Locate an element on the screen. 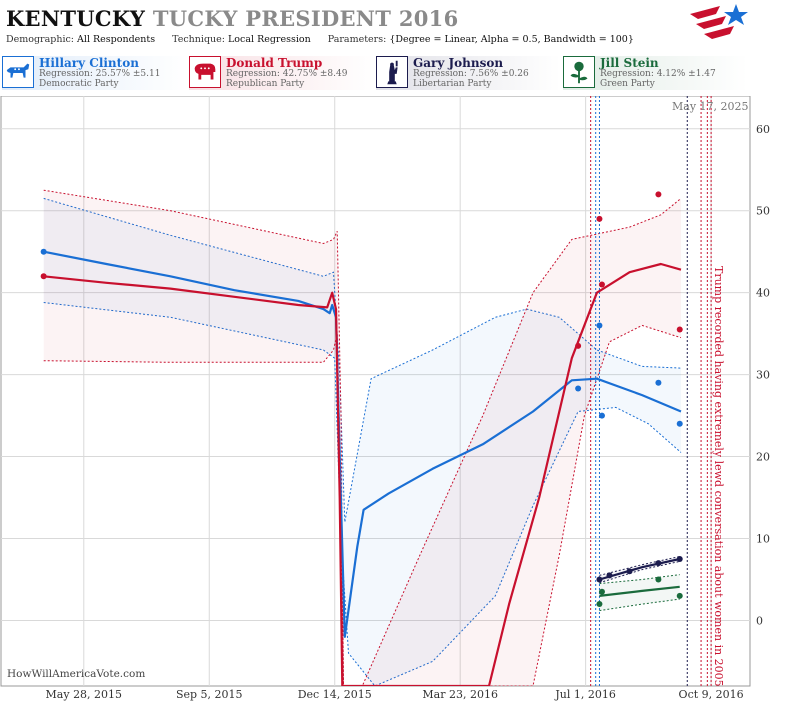 This screenshot has width=789, height=704. y-axis-ticks: 0 10 20 30 40 50 60 is located at coordinates (763, 375).